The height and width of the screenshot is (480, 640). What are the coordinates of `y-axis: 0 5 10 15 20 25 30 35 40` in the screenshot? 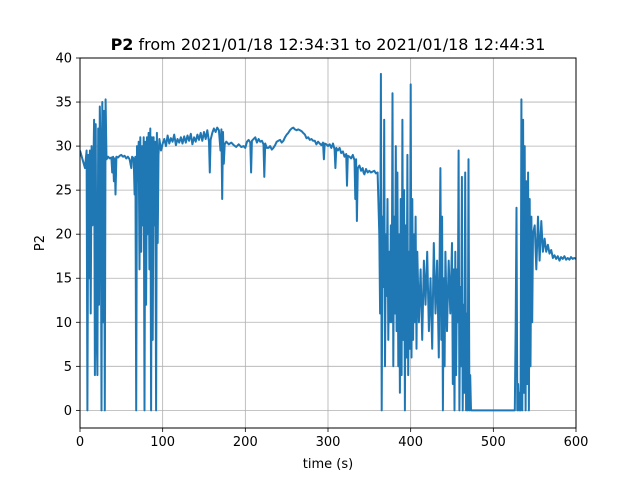 It's located at (67, 235).